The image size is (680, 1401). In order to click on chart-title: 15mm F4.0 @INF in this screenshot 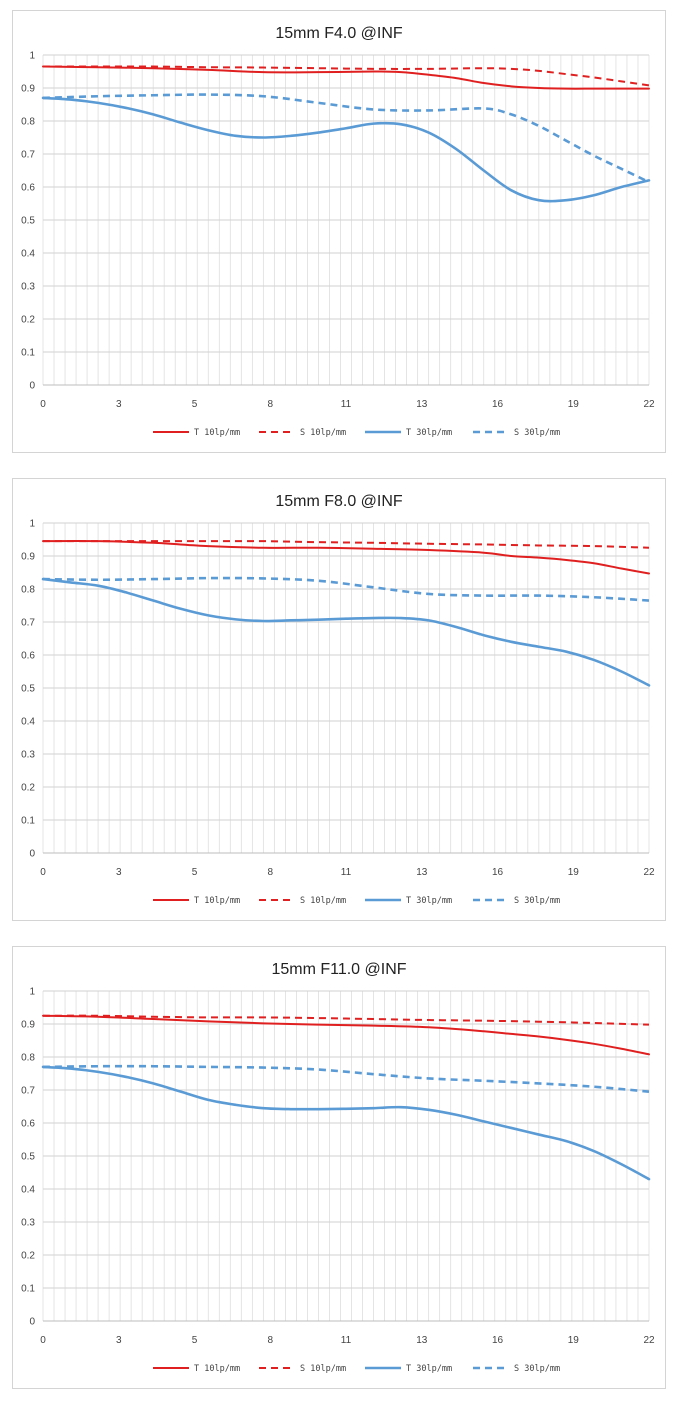, I will do `click(339, 33)`.